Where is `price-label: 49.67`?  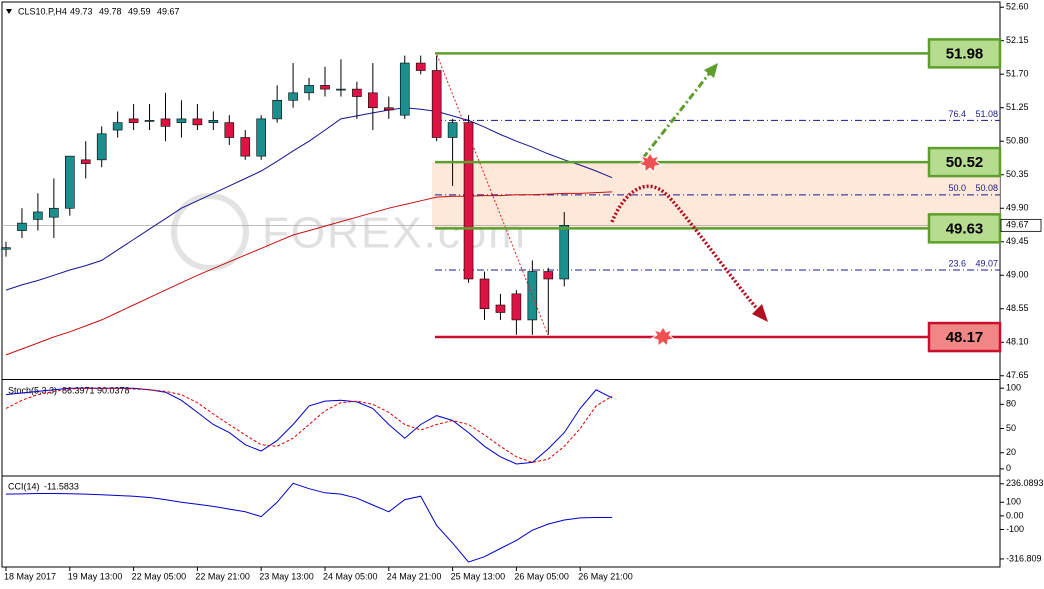
price-label: 49.67 is located at coordinates (1017, 225).